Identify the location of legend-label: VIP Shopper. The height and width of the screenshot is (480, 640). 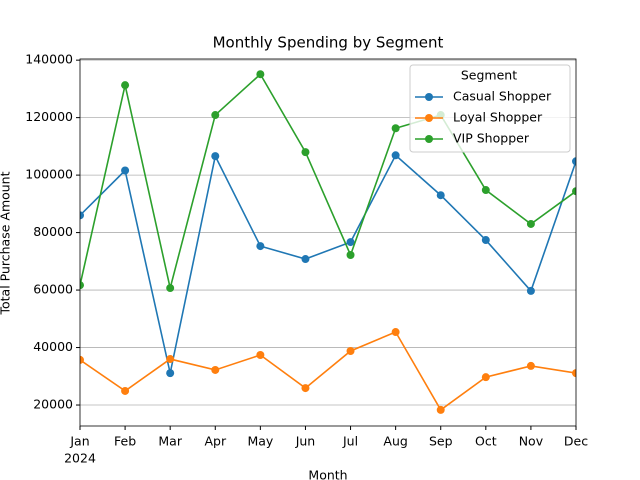
(491, 138).